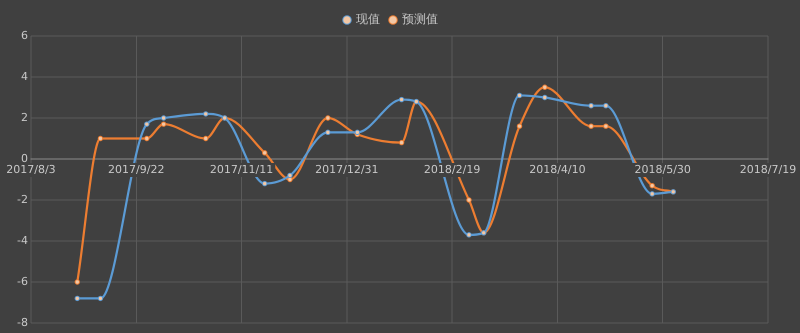 The image size is (800, 333). Describe the element at coordinates (22, 281) in the screenshot. I see `y-tick-label: -6` at that location.